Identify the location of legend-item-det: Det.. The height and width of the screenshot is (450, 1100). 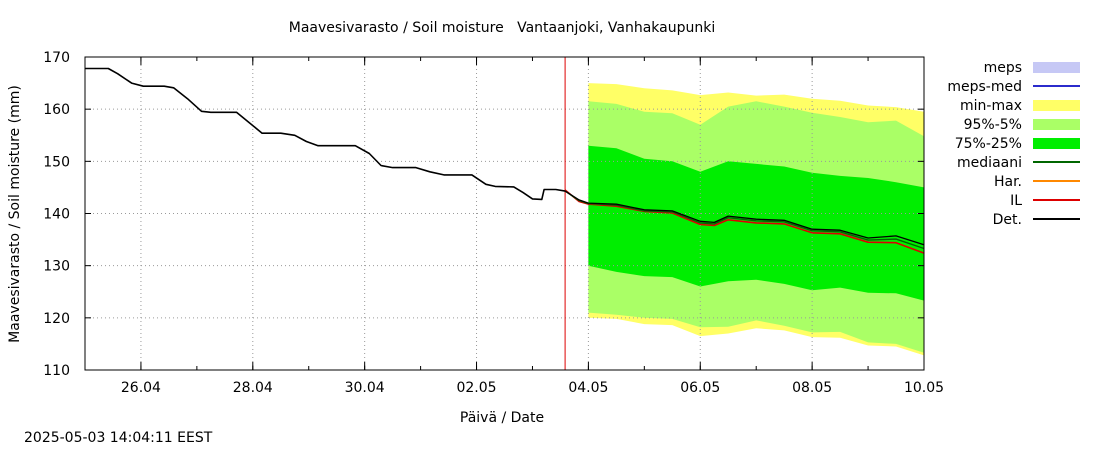
(1036, 220).